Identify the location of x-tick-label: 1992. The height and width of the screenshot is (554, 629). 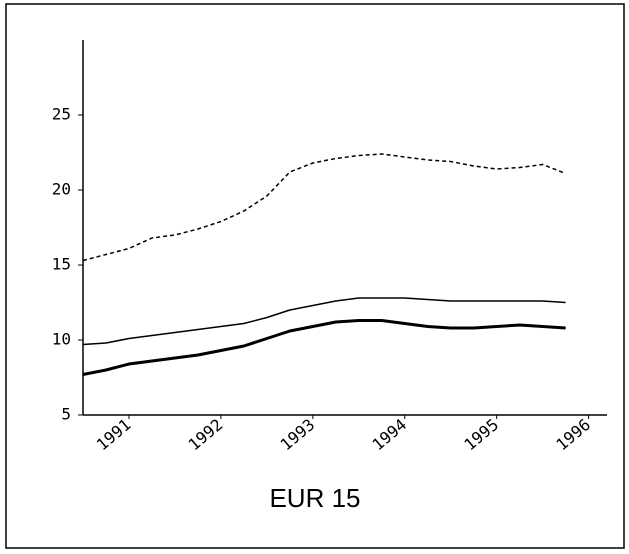
(206, 434).